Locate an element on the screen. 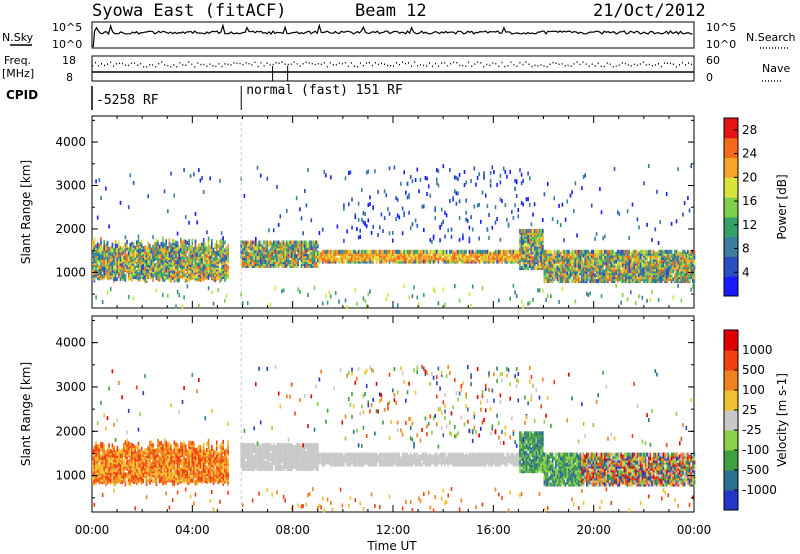  freq-unit-label: [MHz] is located at coordinates (18, 73).